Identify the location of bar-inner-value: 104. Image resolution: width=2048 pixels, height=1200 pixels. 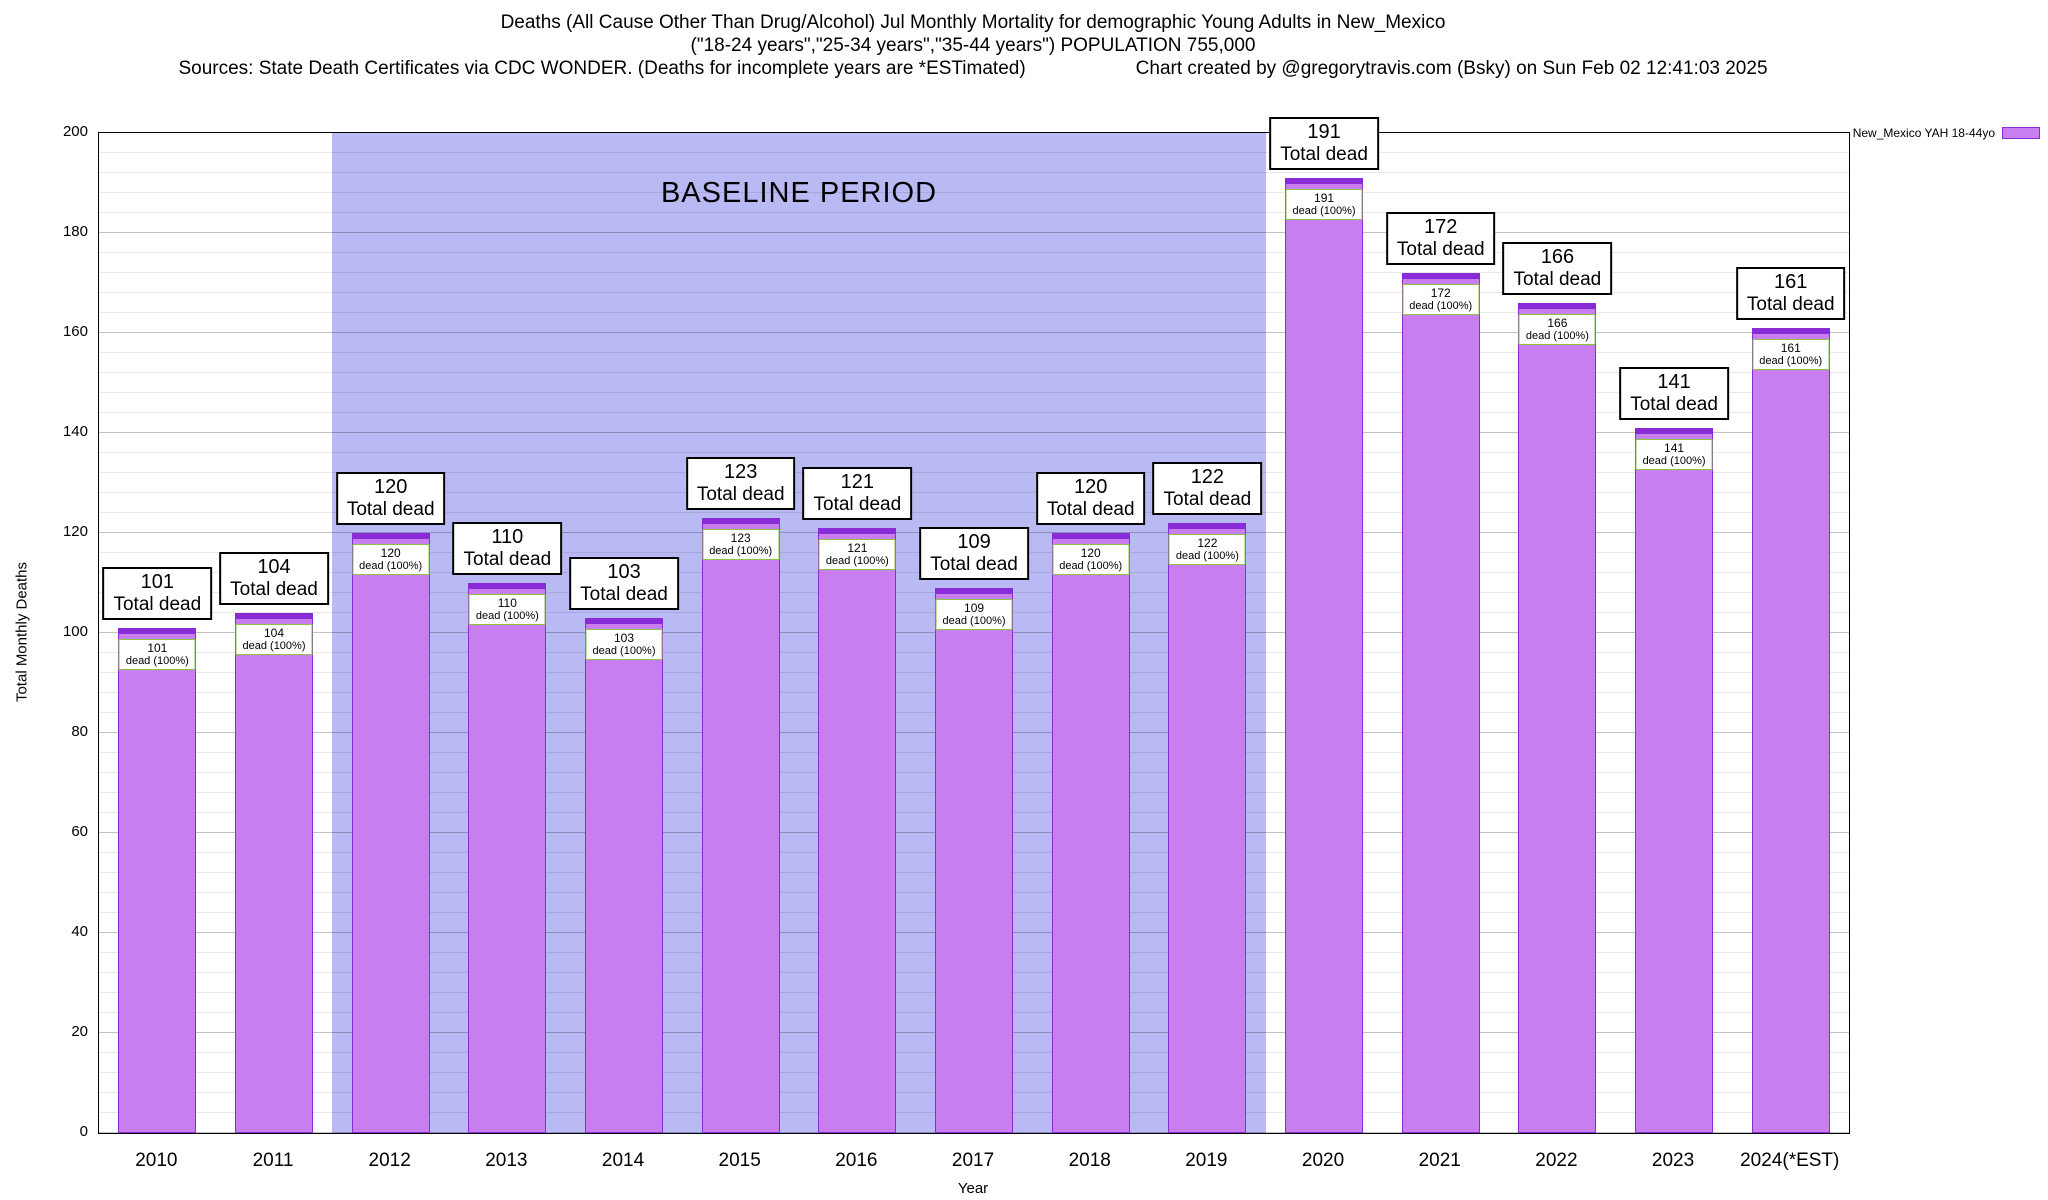
(274, 633).